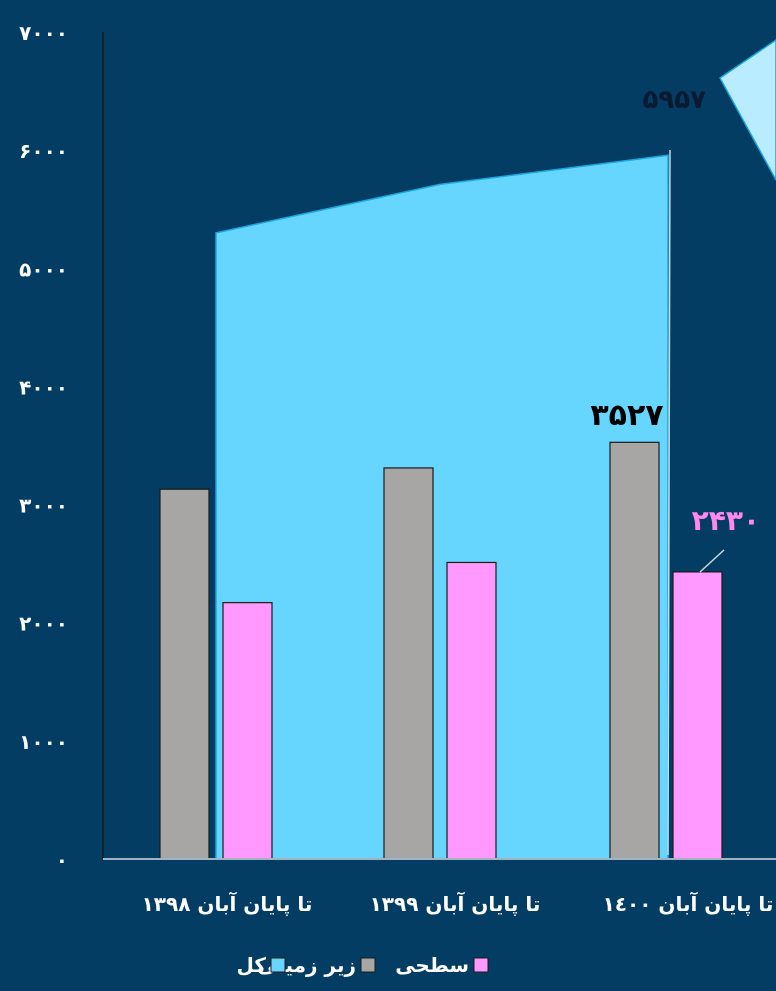 The height and width of the screenshot is (991, 776). I want to click on y-tick-label: ۳۰۰۰, so click(43, 506).